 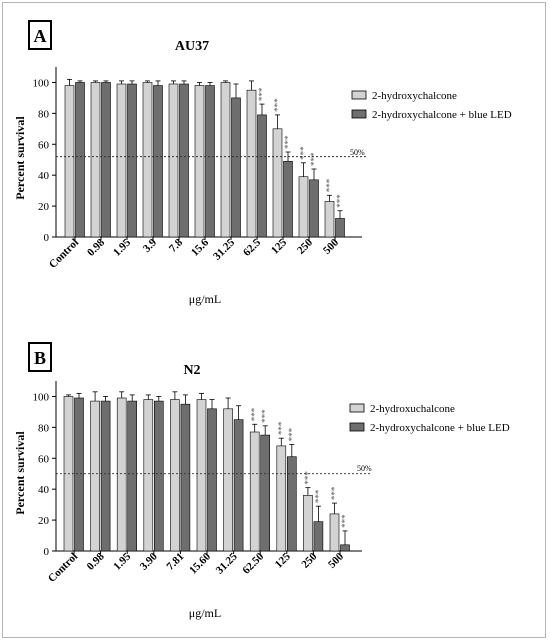 What do you see at coordinates (175, 562) in the screenshot?
I see `x-tick-label: 7.81` at bounding box center [175, 562].